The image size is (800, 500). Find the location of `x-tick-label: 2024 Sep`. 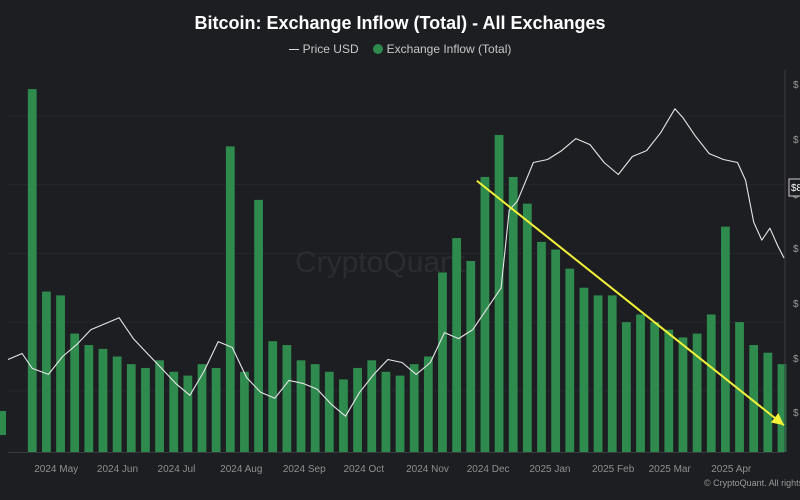

x-tick-label: 2024 Sep is located at coordinates (304, 469).